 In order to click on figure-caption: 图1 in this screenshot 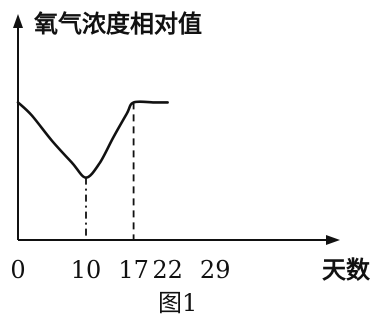, I will do `click(177, 303)`.